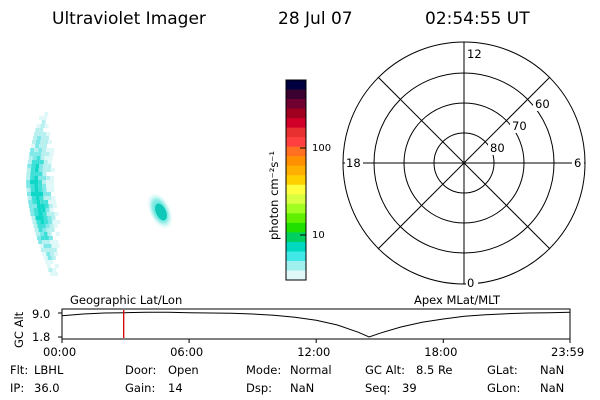 The image size is (600, 400). I want to click on colorbar-frame, so click(296, 180).